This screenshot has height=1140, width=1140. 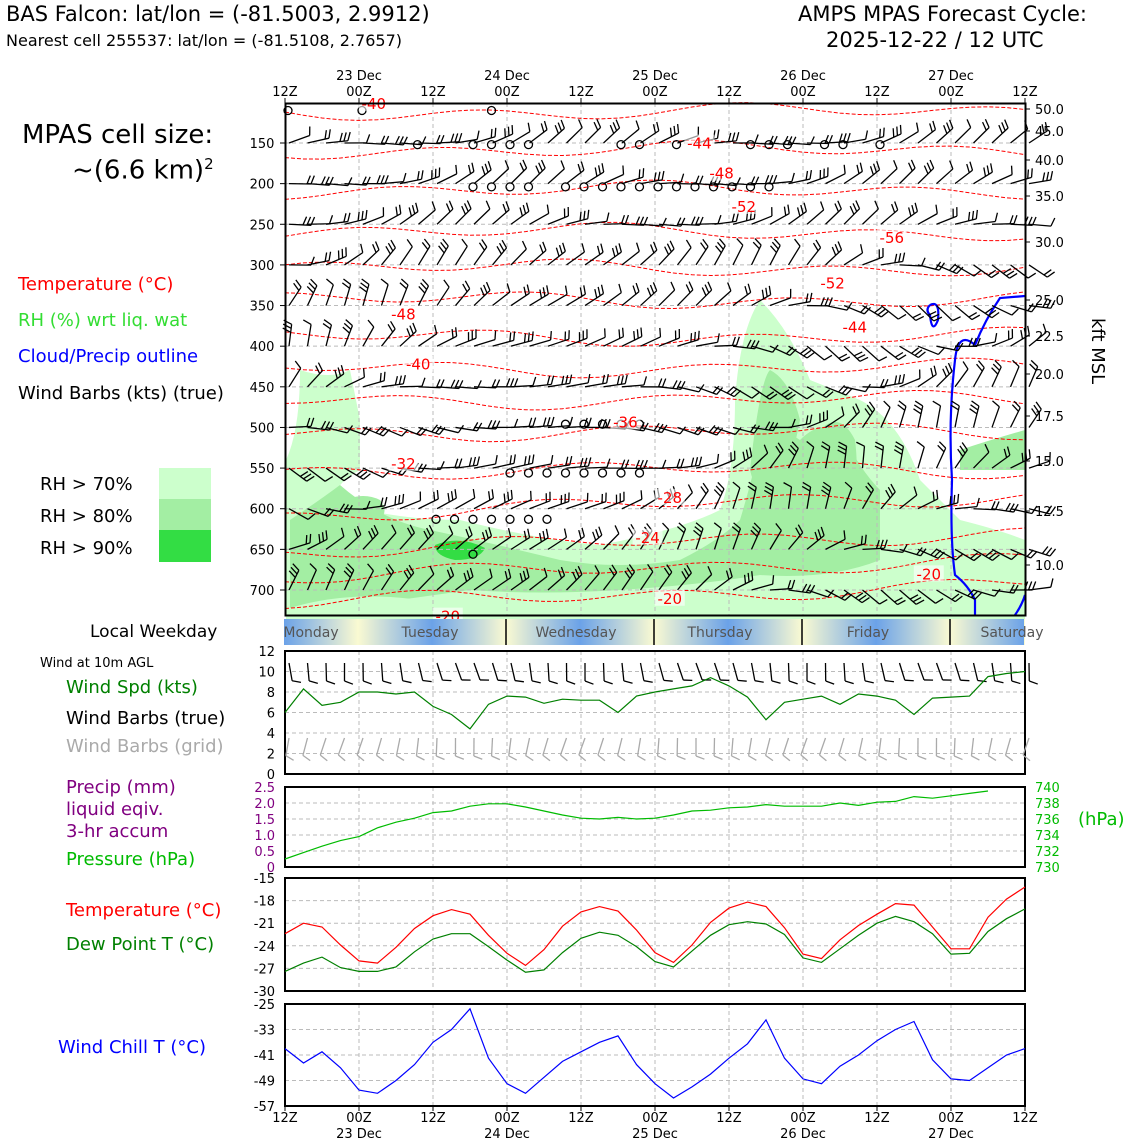 I want to click on pressure-tick-label: 400, so click(x=262, y=347).